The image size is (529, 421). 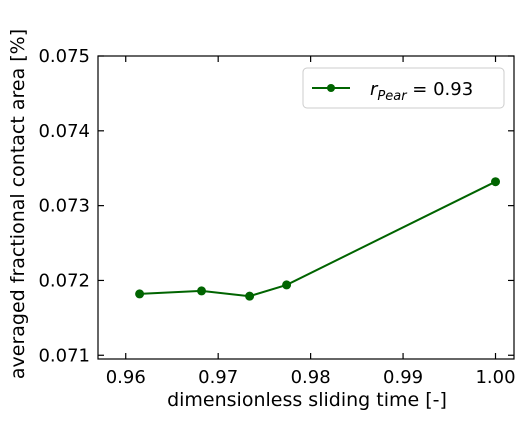 I want to click on legend-marker-sample, so click(x=331, y=88).